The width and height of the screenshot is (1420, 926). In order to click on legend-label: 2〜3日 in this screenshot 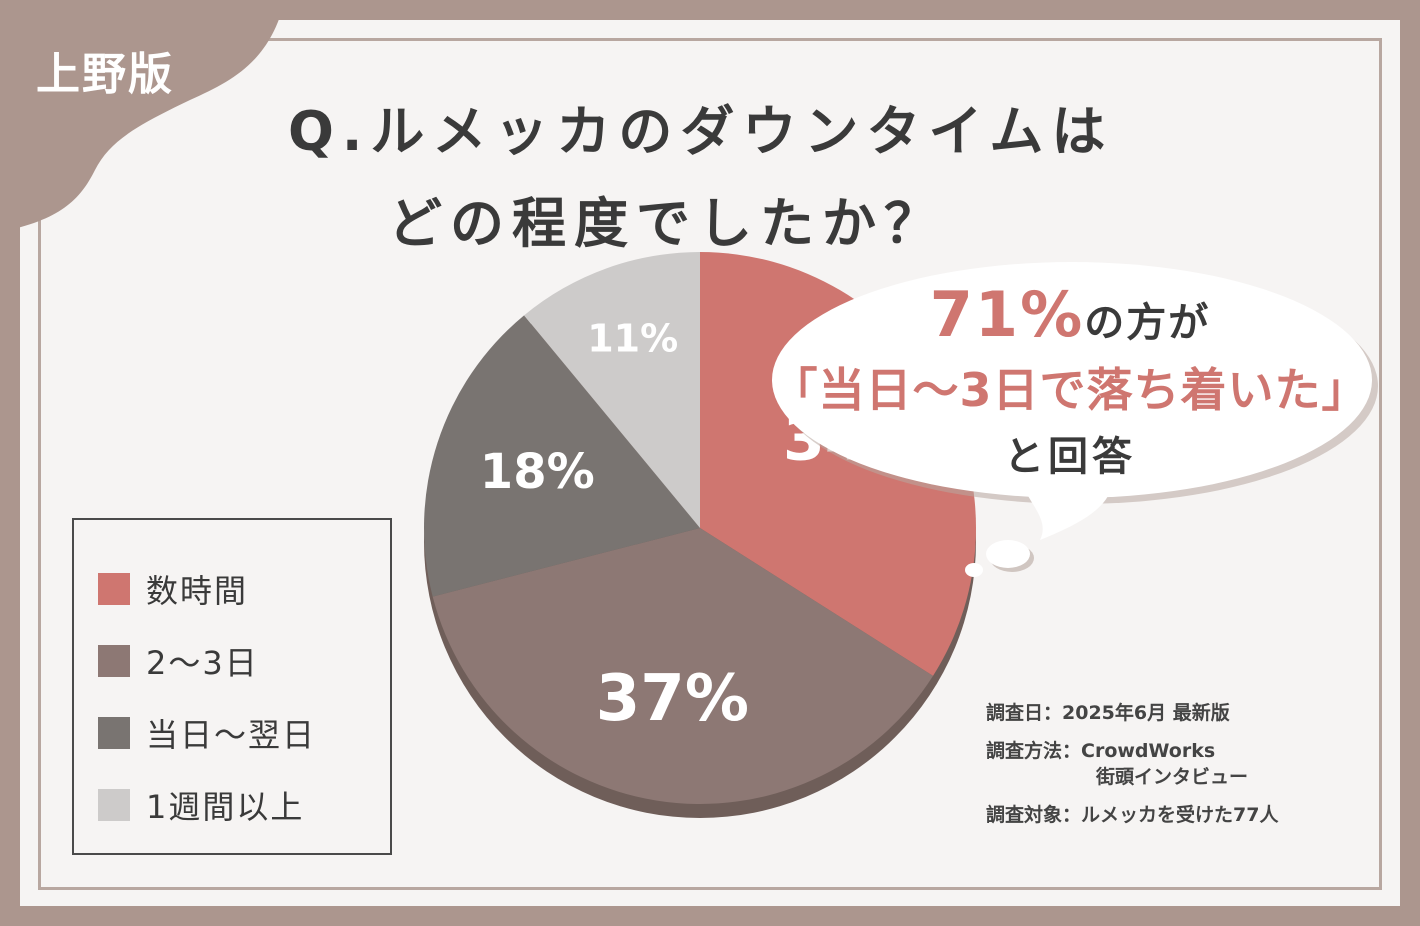, I will do `click(202, 663)`.